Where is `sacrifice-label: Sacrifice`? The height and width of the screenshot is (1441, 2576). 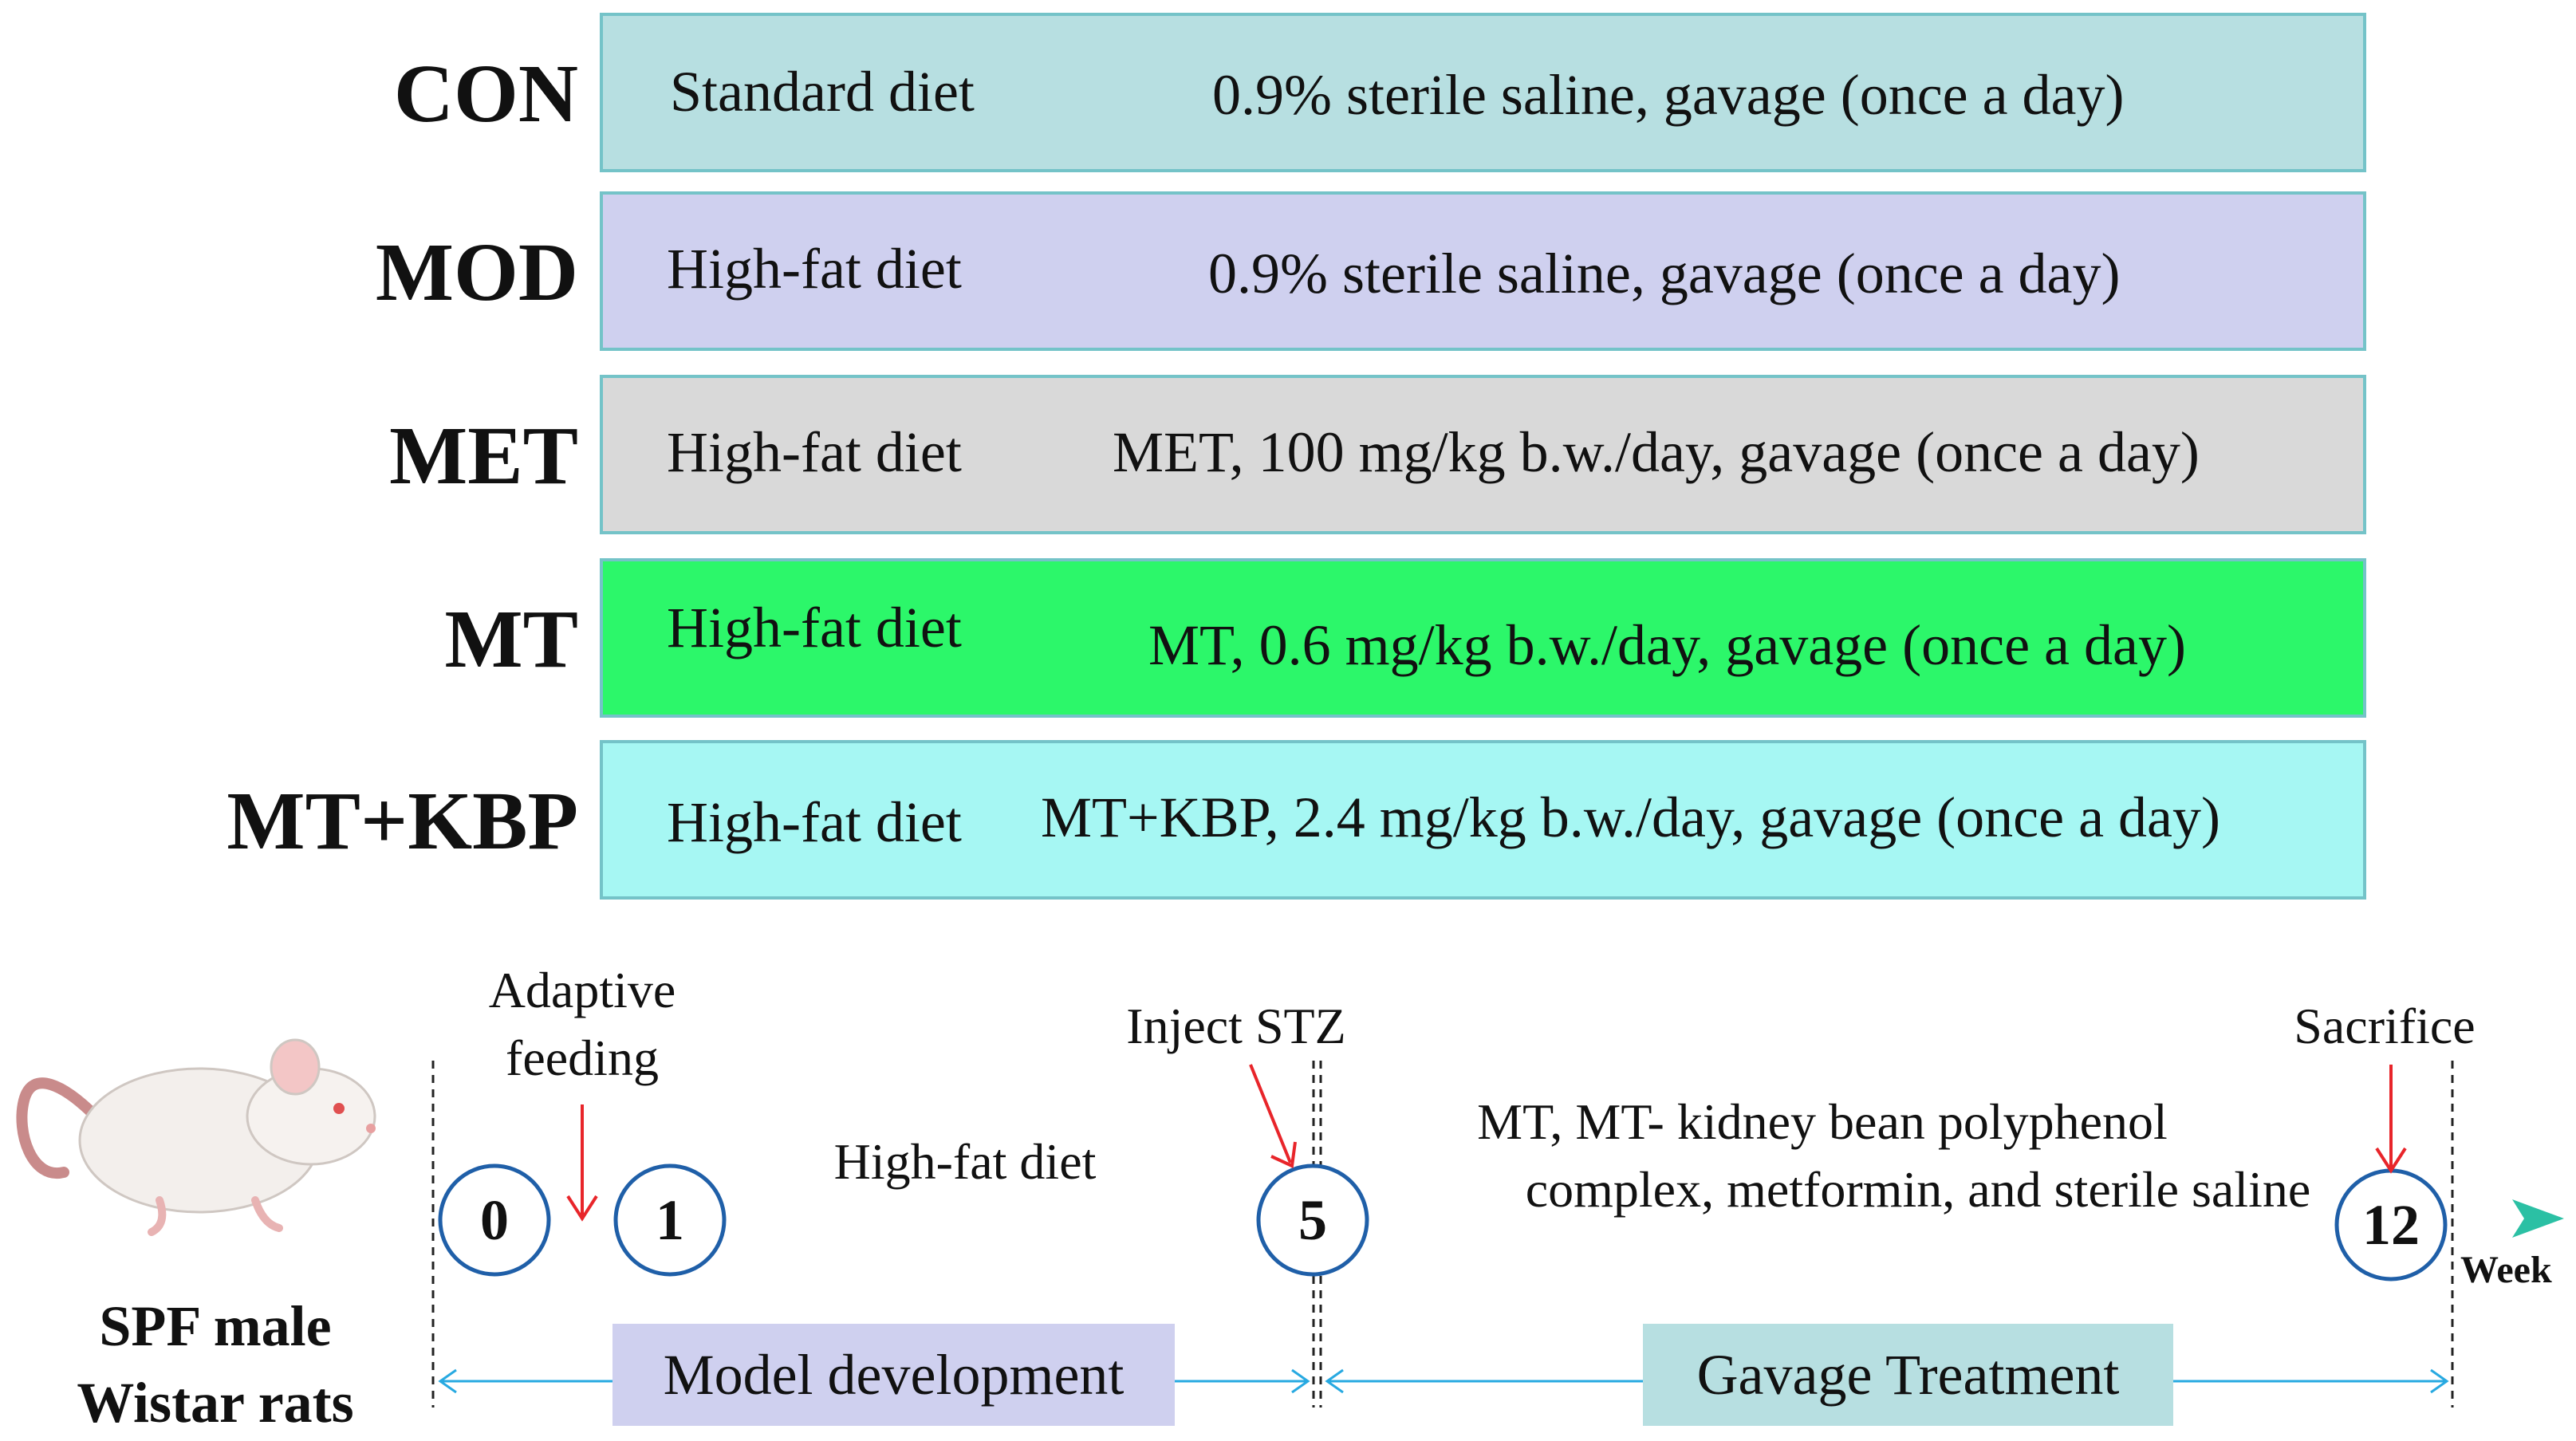 sacrifice-label: Sacrifice is located at coordinates (2385, 1026).